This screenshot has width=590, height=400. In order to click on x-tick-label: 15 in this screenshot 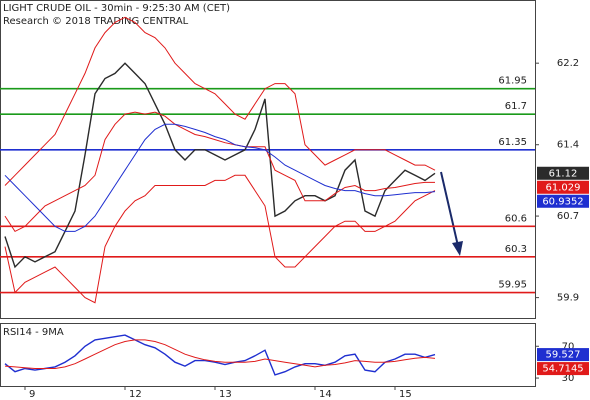, I will do `click(405, 394)`.